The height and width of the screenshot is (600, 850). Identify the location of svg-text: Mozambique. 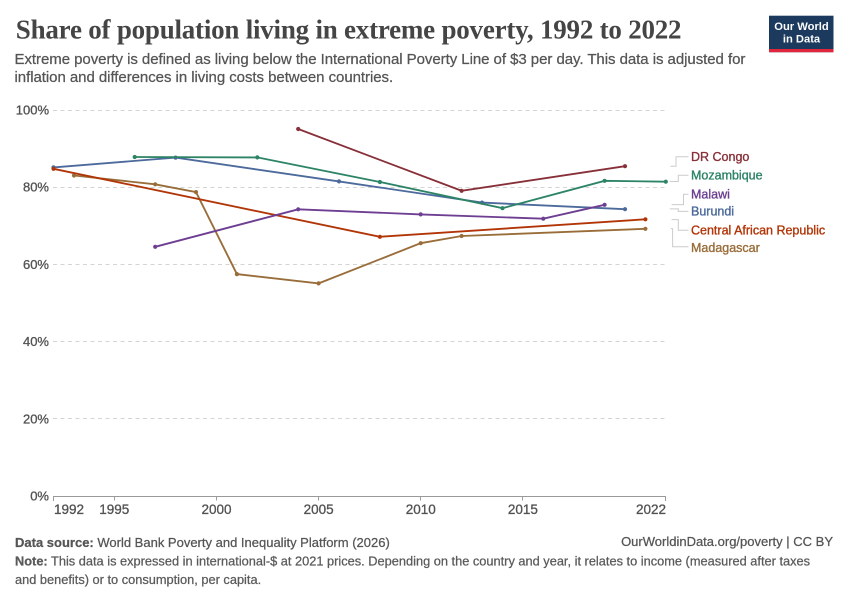
(727, 176).